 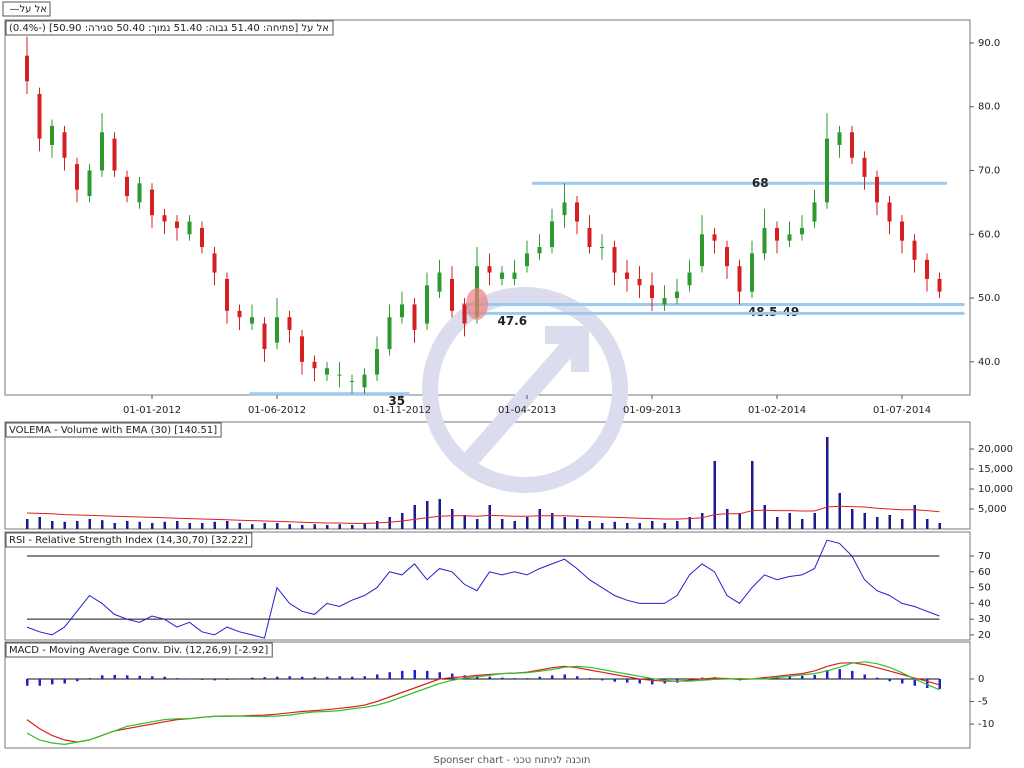 I want to click on x-tick-label: 01-07-2014, so click(x=902, y=410).